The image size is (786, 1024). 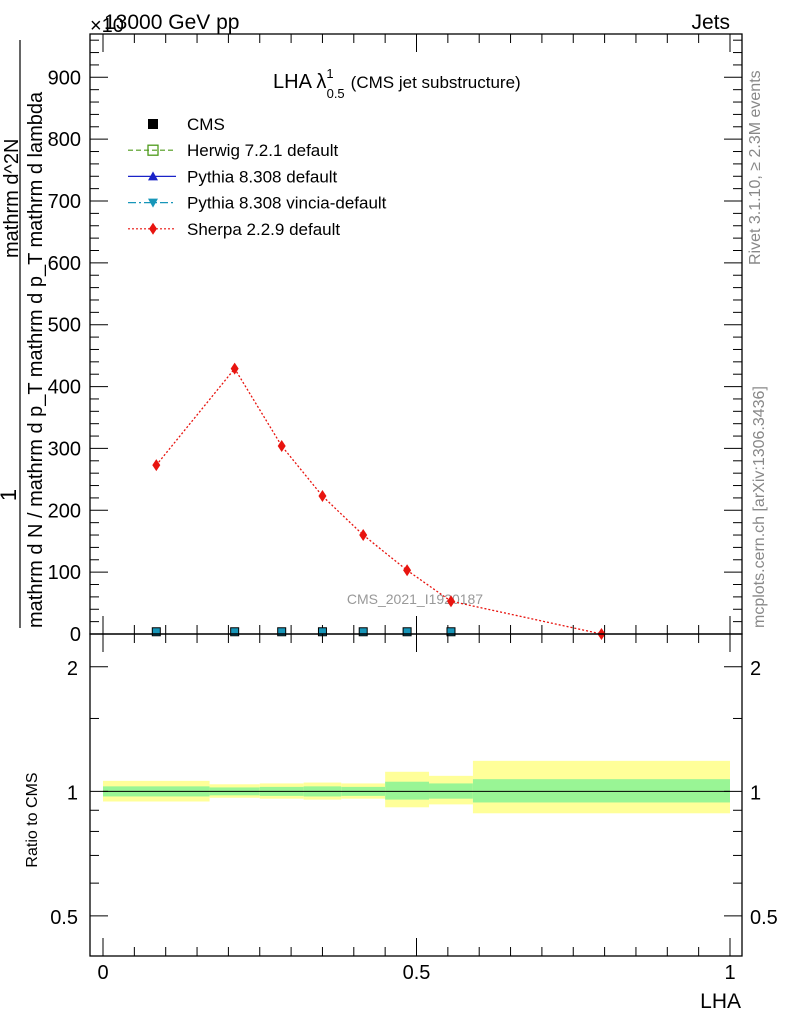 I want to click on legend-entry: Pythia 8.308 default, so click(x=233, y=176).